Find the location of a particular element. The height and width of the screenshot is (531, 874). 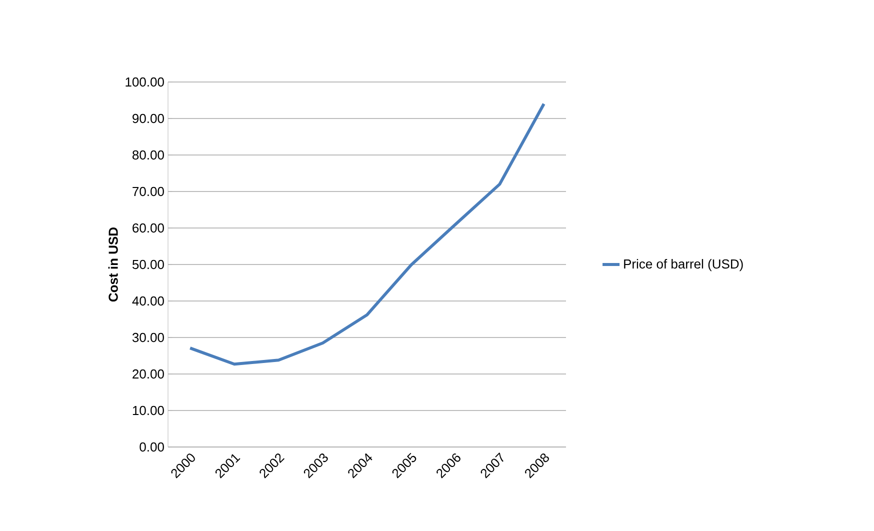

y-tick-label: 80.00 is located at coordinates (148, 155).